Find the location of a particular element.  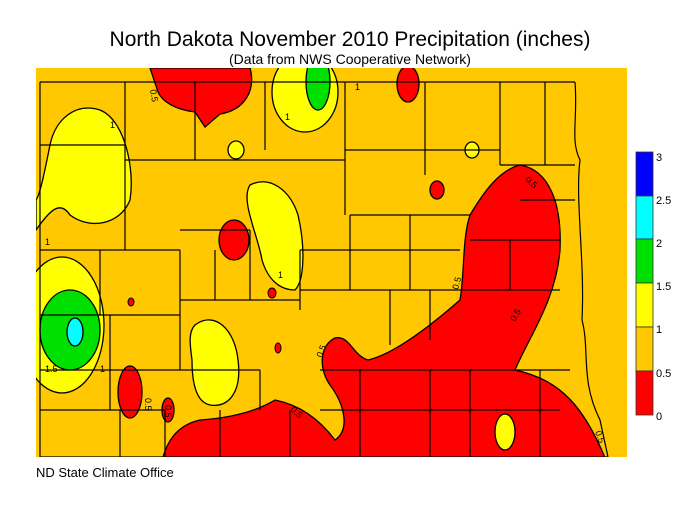

region-1-1.5-west is located at coordinates (84, 169).